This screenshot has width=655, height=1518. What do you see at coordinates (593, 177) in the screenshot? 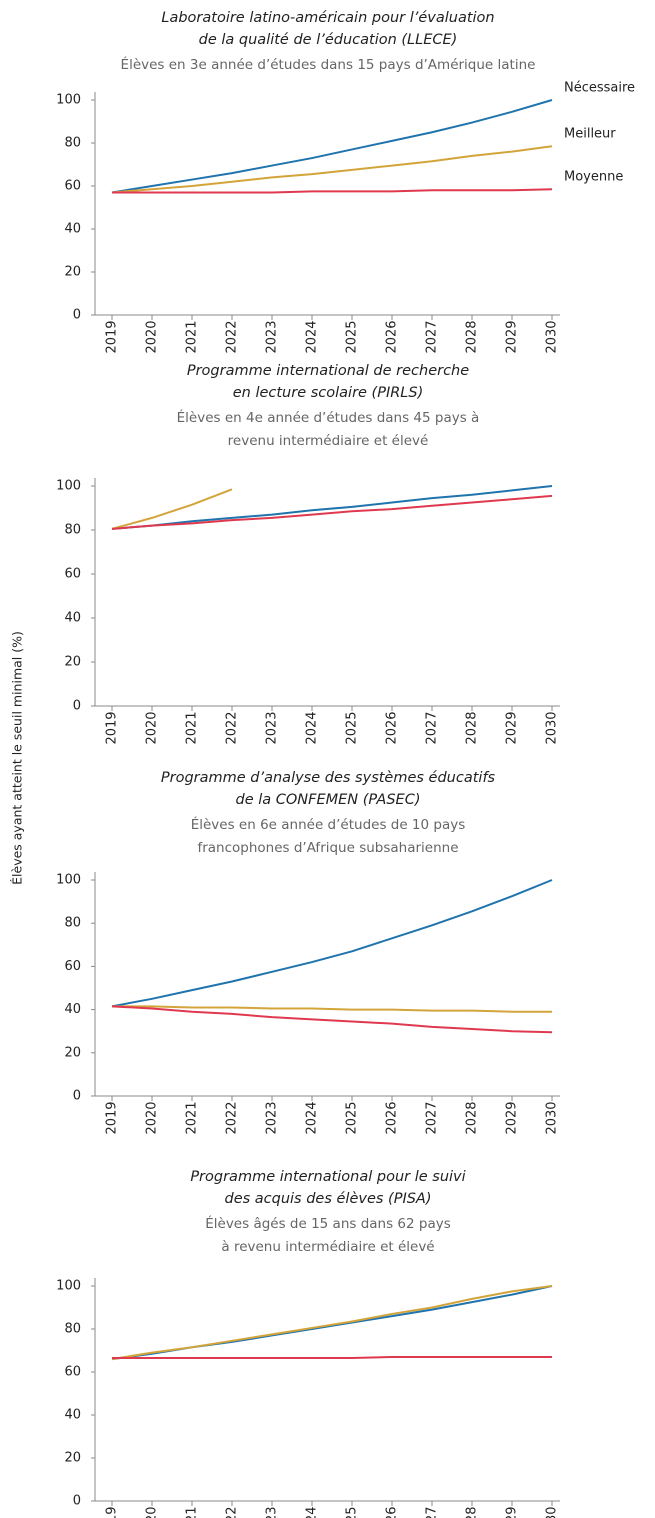
I see `series-label: Moyenne` at bounding box center [593, 177].